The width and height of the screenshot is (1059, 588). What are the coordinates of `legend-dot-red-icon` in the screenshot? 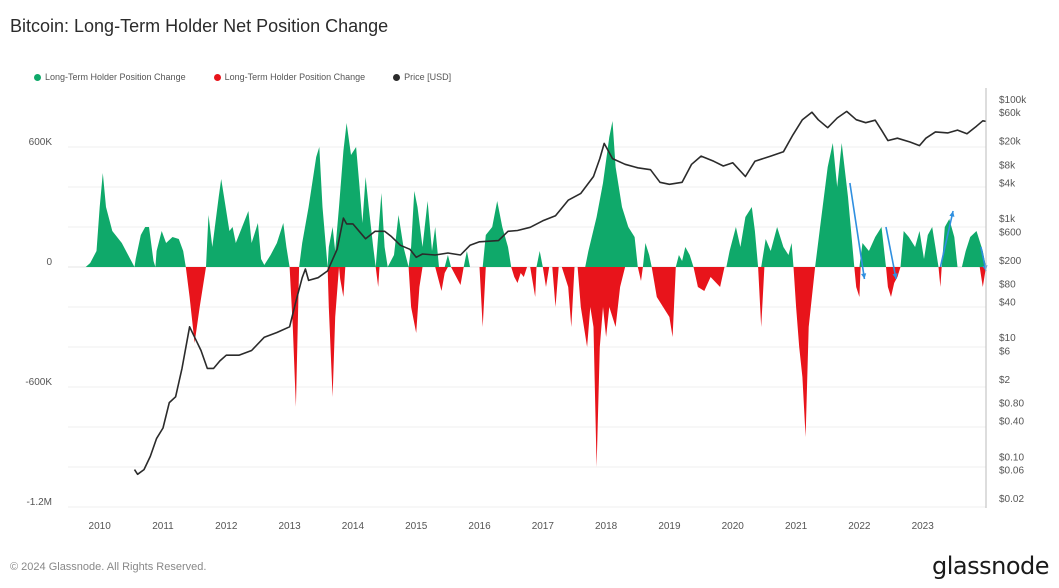 It's located at (217, 77).